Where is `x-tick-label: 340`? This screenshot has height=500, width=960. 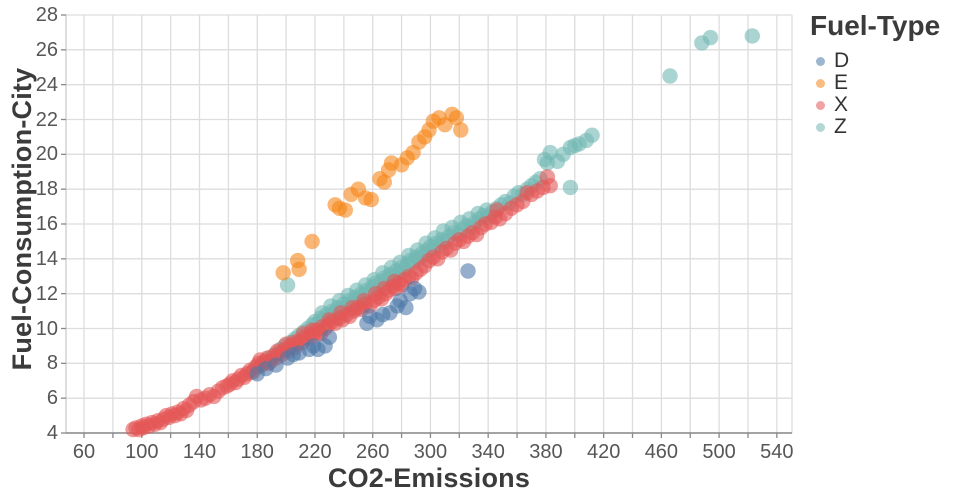 x-tick-label: 340 is located at coordinates (488, 452).